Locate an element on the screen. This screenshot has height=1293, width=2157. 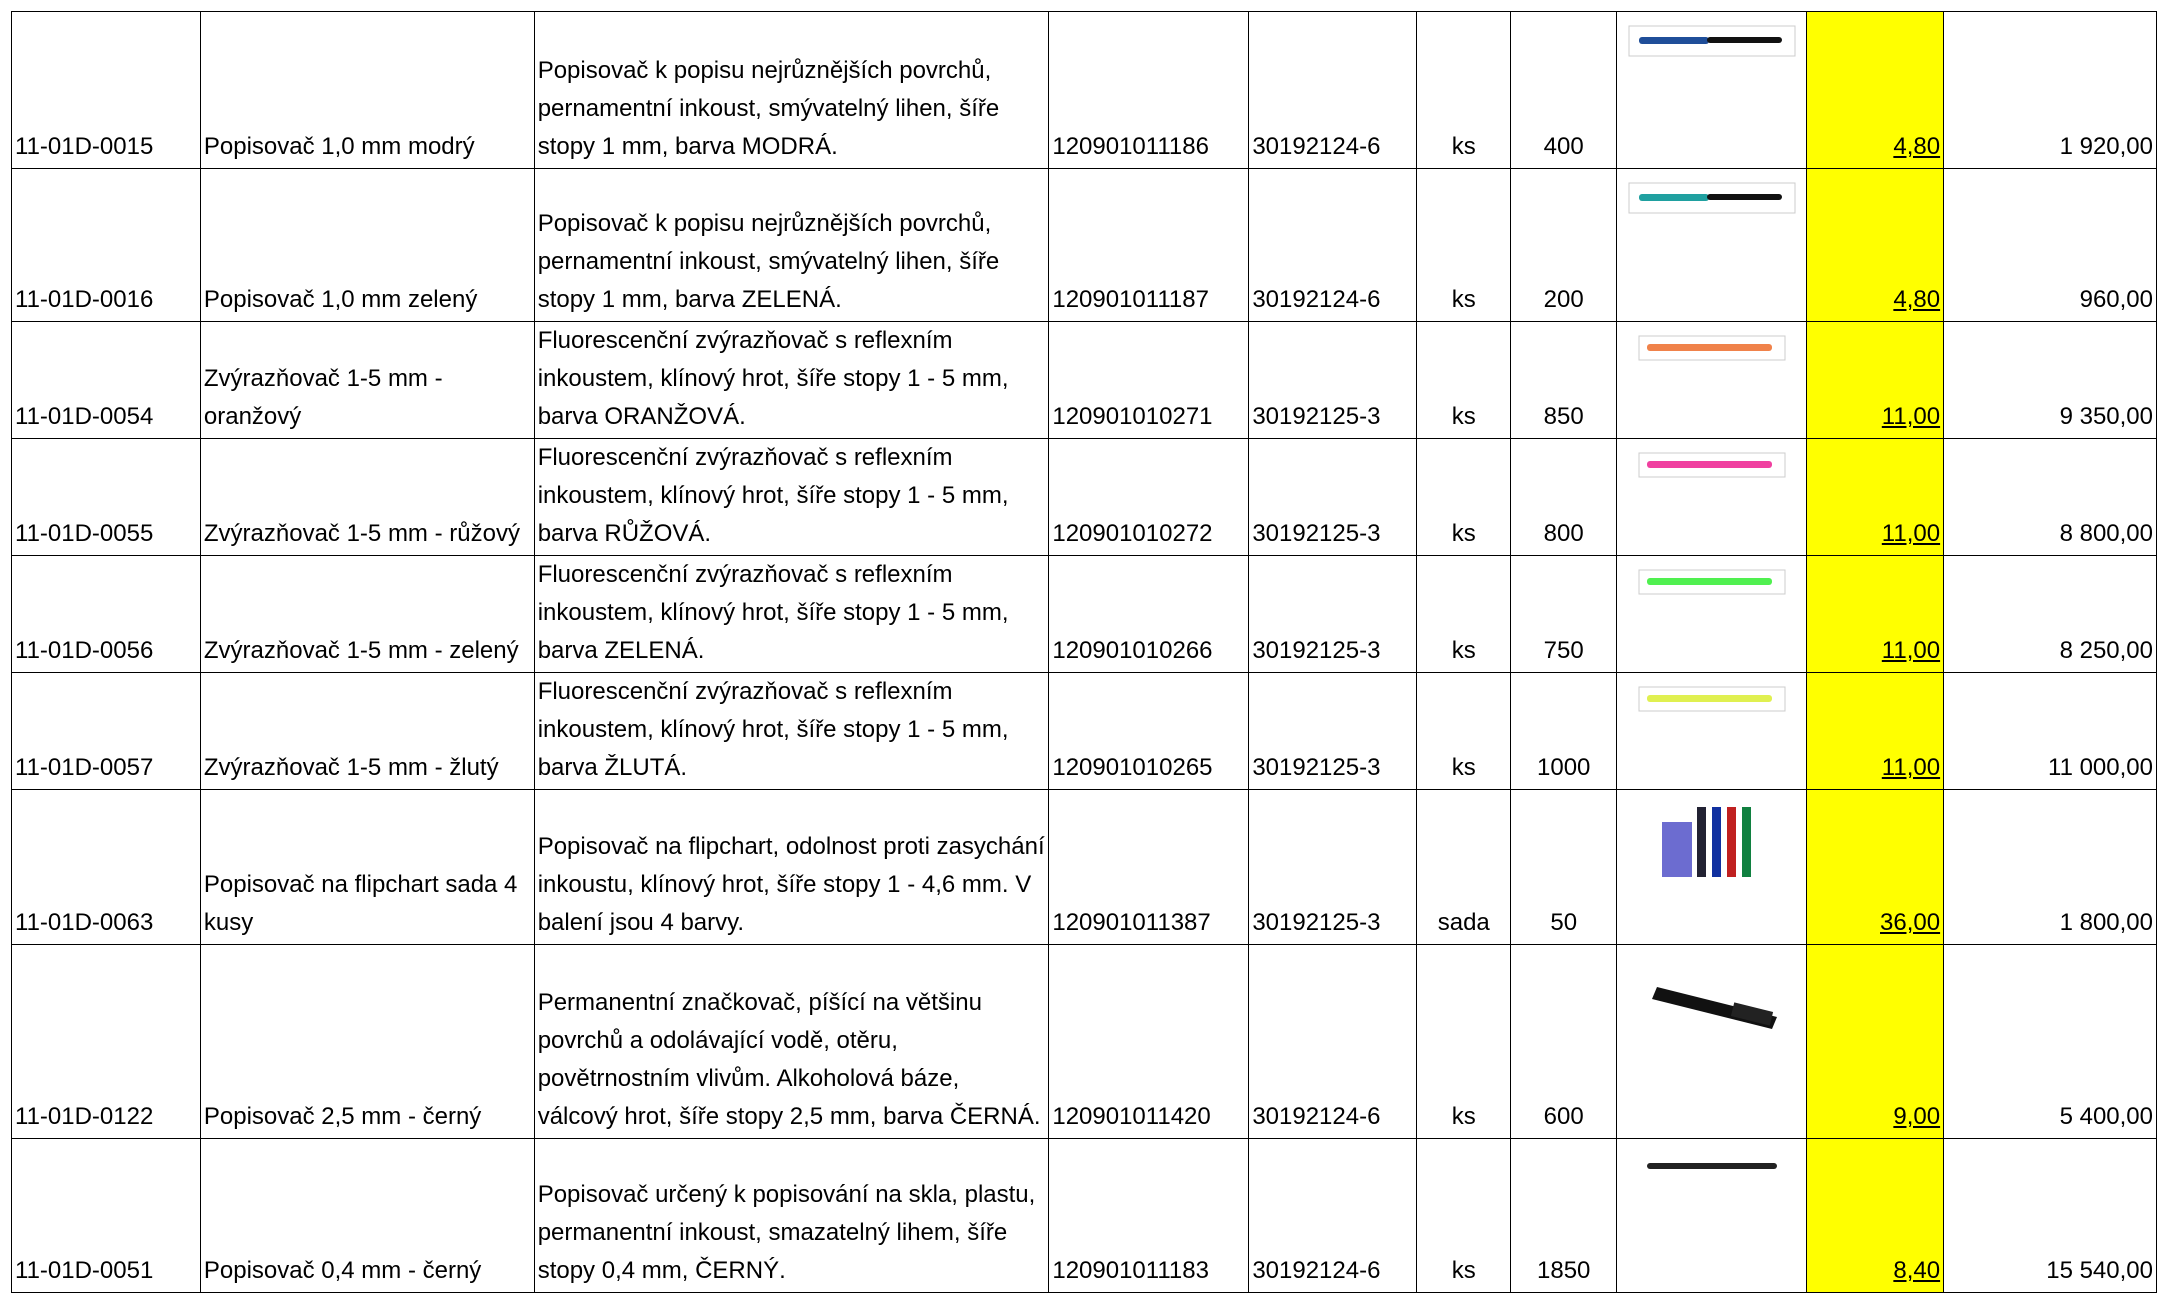
table-cell: 11-01D-0055 is located at coordinates (106, 497).